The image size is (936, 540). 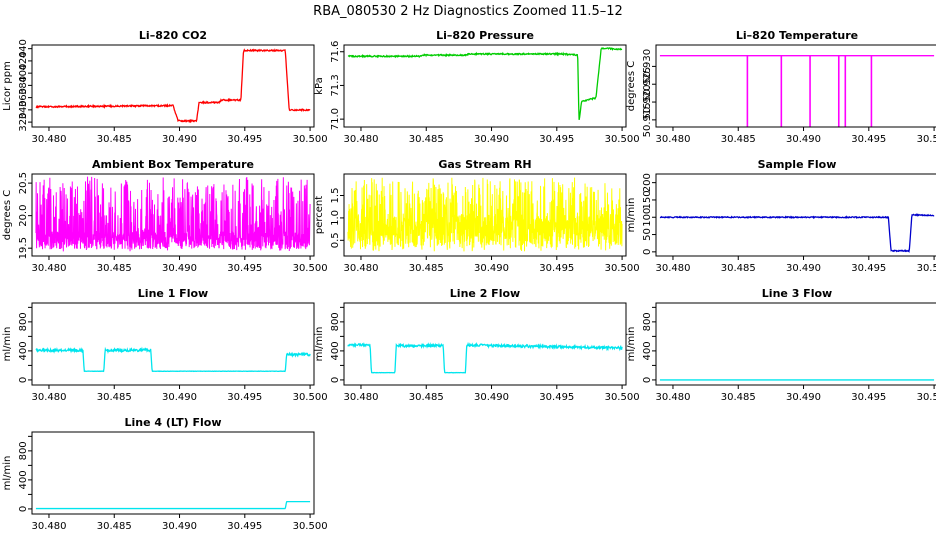 What do you see at coordinates (335, 52) in the screenshot?
I see `y-tick-label: 71.6` at bounding box center [335, 52].